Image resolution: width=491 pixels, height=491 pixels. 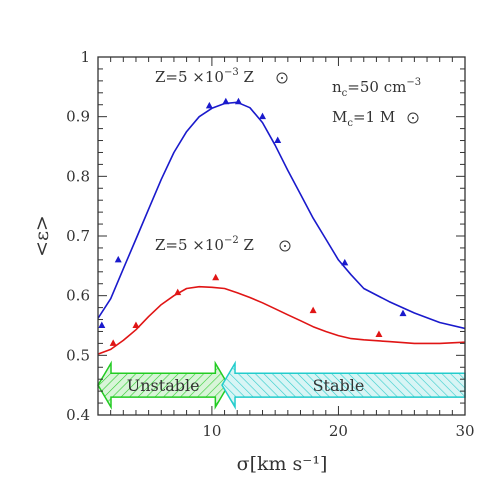 I want to click on x-tick-label: 30, so click(x=464, y=431).